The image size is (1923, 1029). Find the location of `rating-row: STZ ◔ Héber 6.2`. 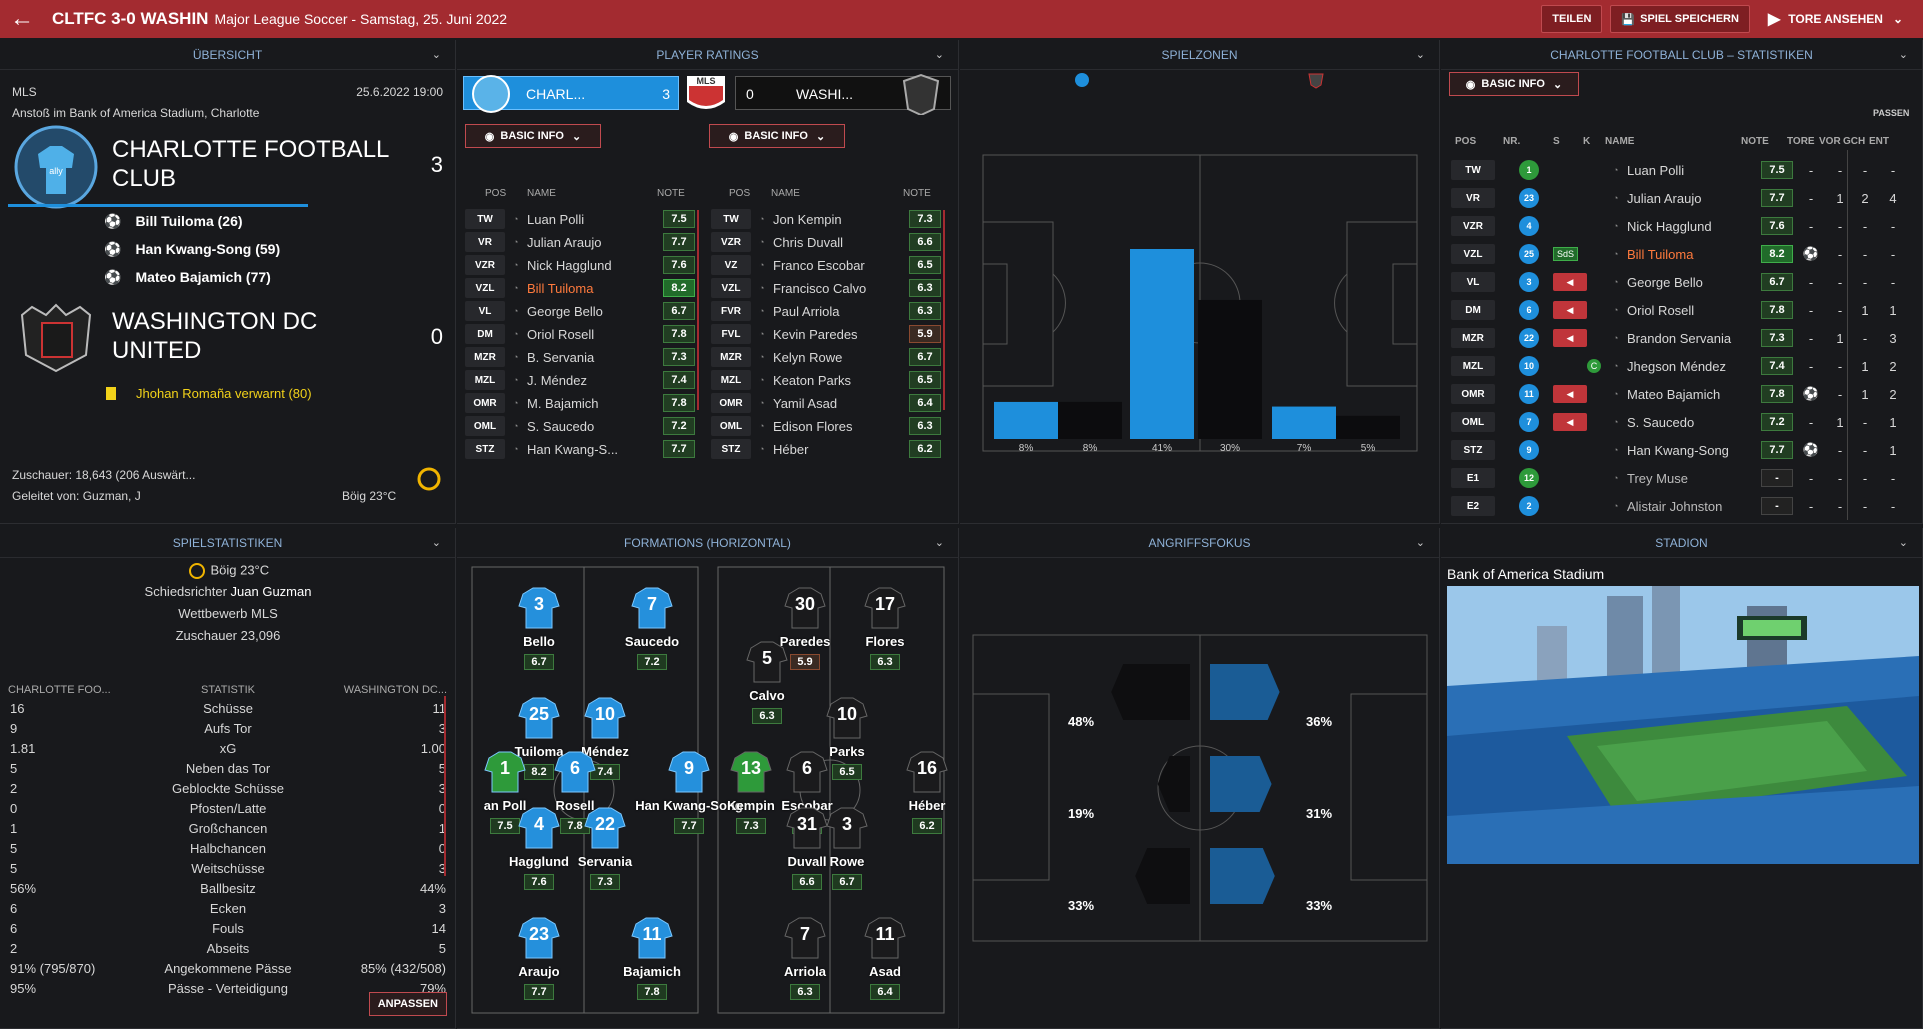

rating-row: STZ ◔ Héber 6.2 is located at coordinates (829, 449).